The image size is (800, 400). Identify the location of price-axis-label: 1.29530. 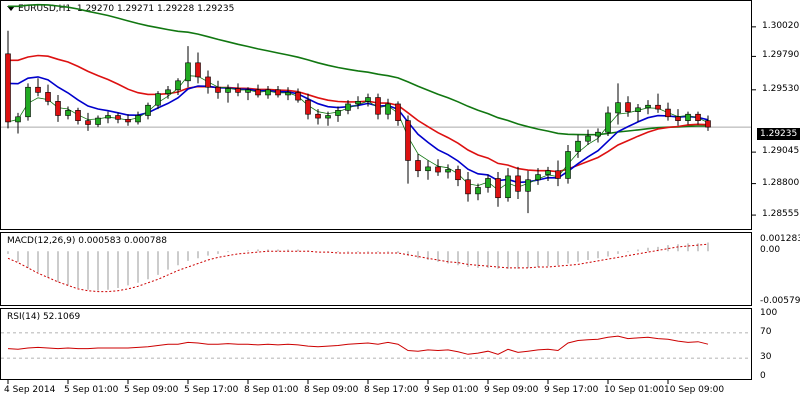
(781, 88).